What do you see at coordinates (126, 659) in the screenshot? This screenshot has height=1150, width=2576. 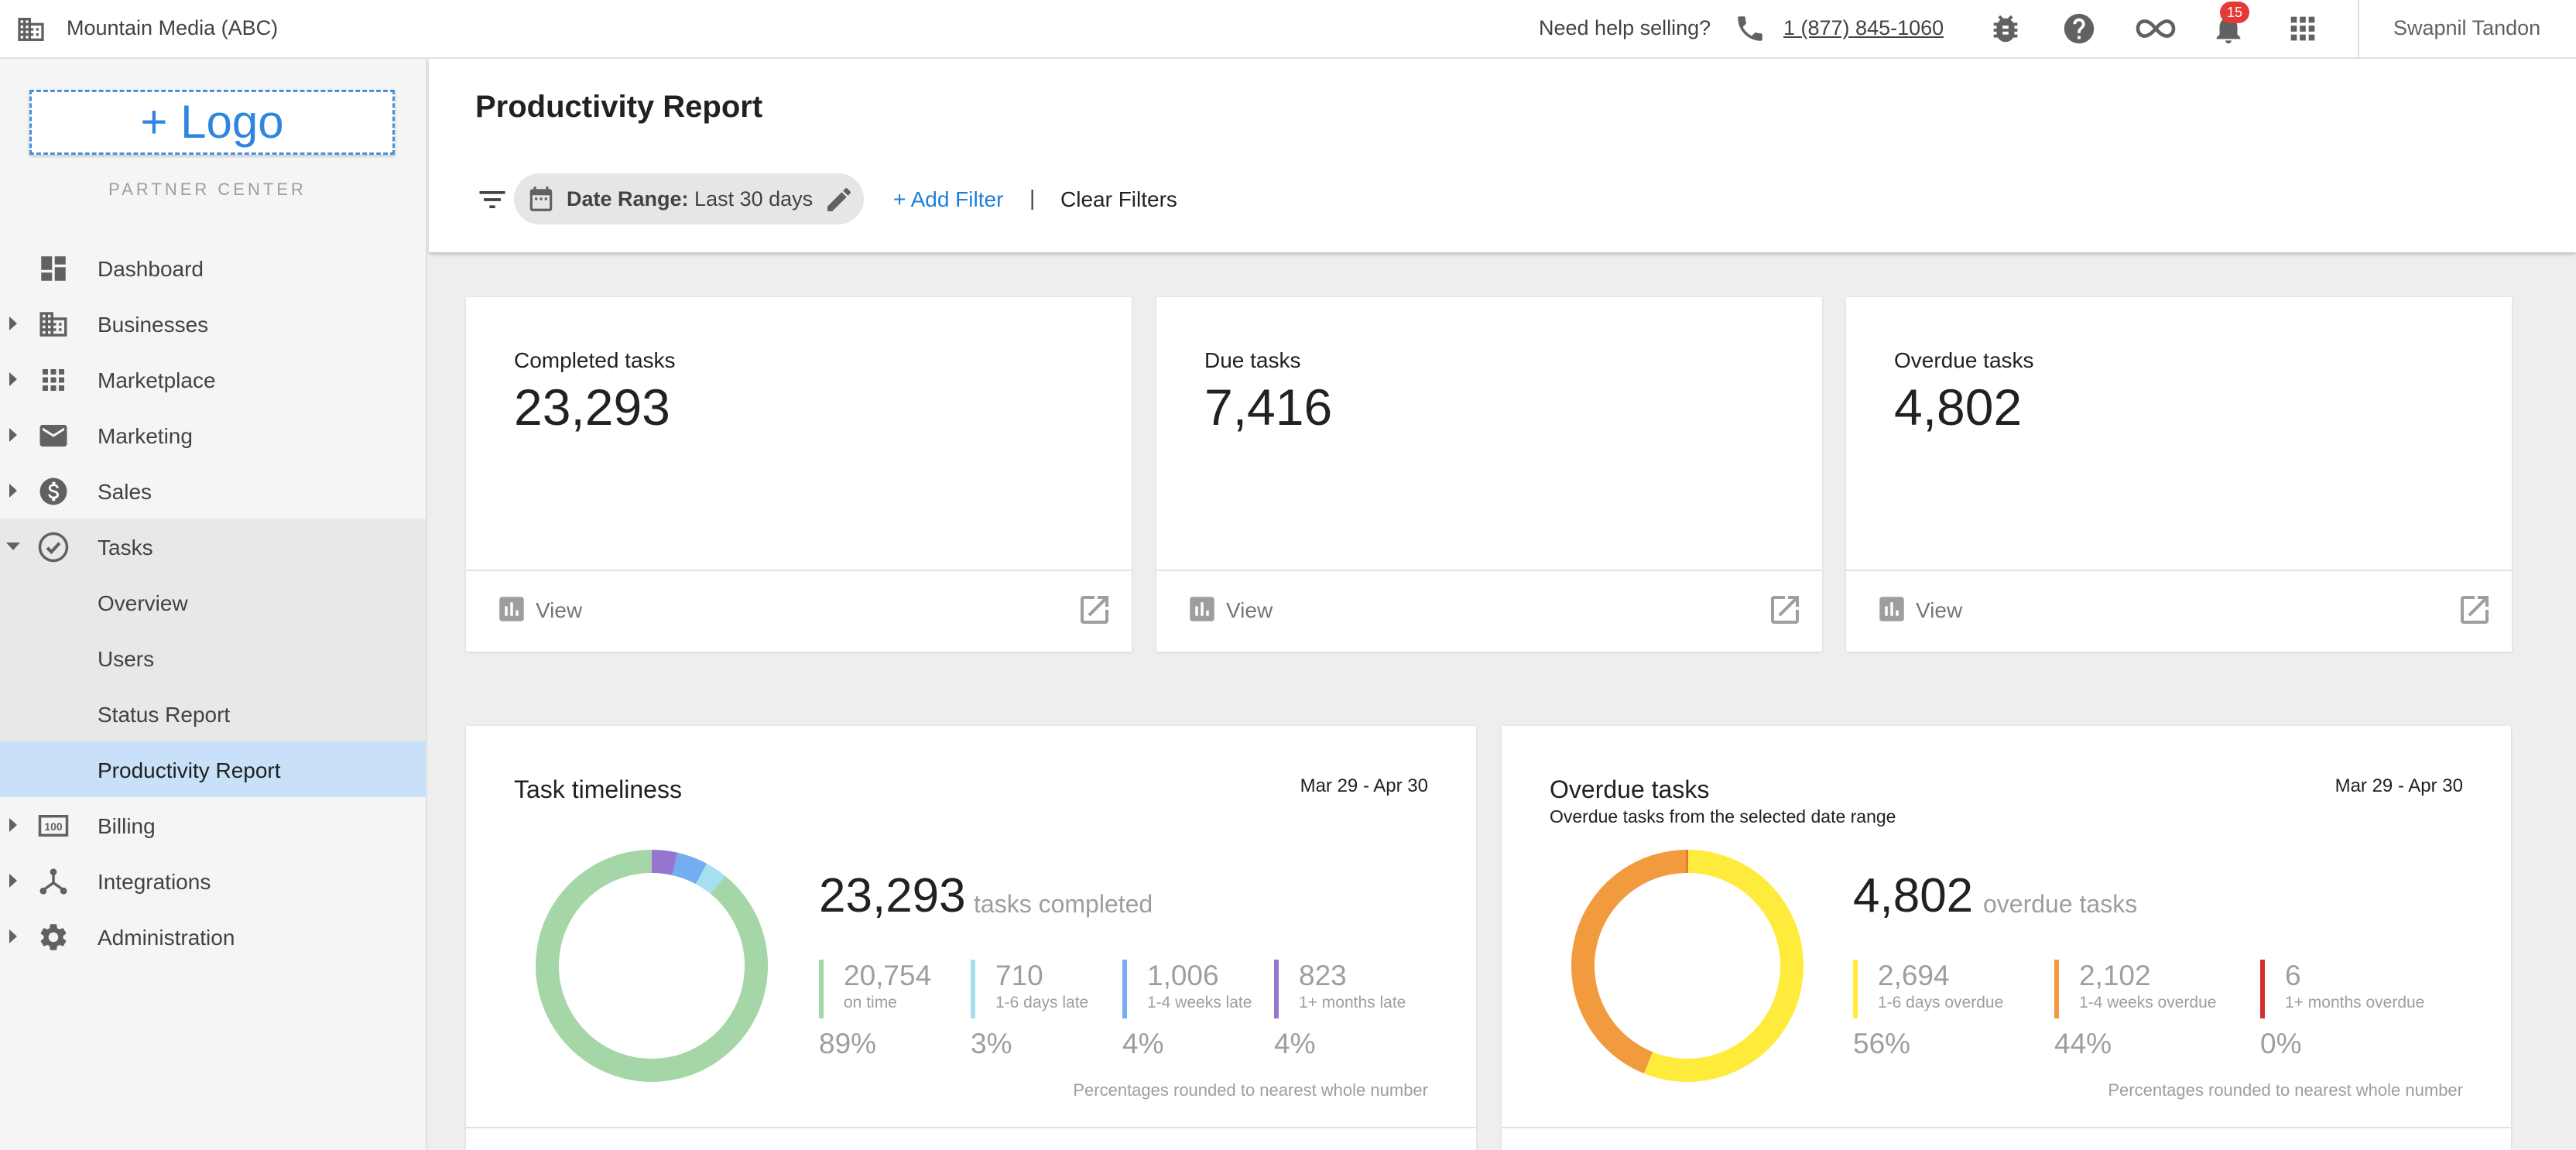 I see `sidebar-item-label: Users` at bounding box center [126, 659].